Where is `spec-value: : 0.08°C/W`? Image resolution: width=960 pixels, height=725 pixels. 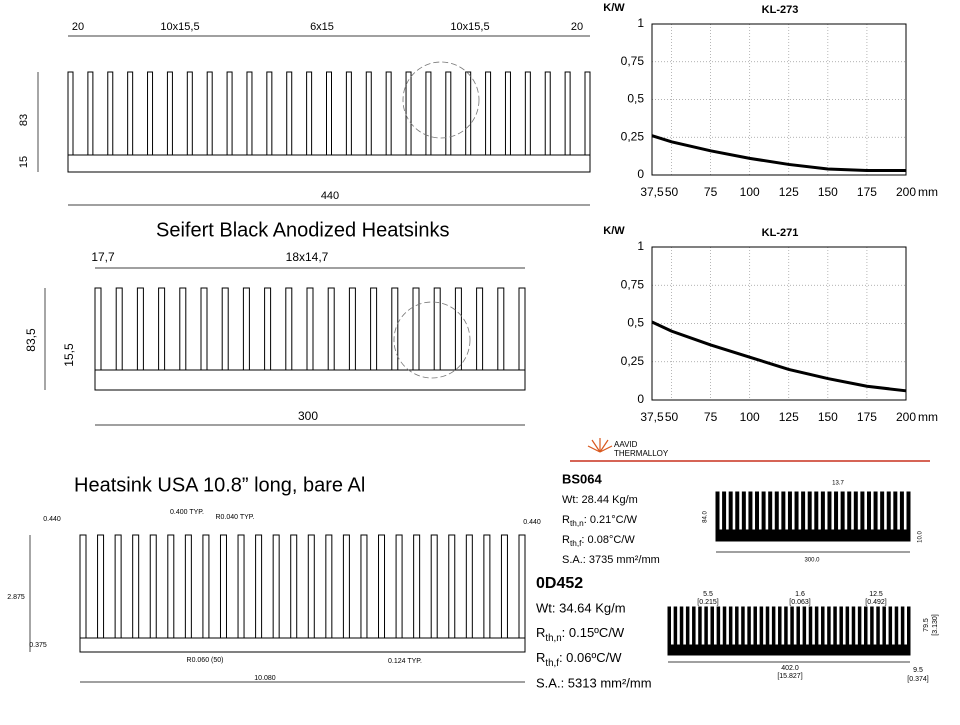 spec-value: : 0.08°C/W is located at coordinates (608, 540).